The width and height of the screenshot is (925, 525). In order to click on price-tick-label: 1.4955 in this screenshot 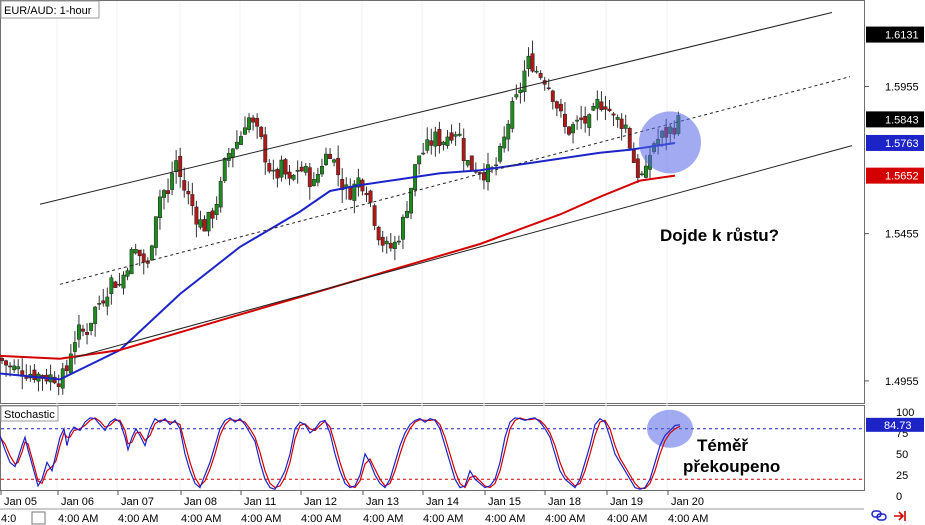, I will do `click(902, 382)`.